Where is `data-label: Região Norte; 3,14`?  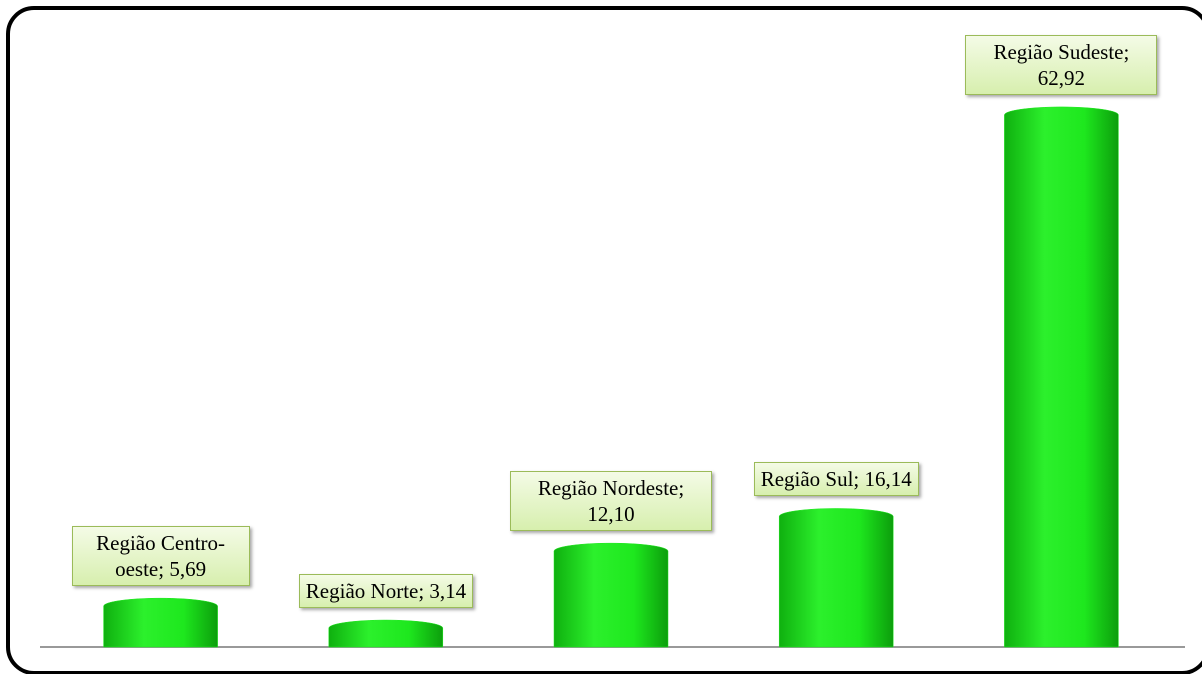
data-label: Região Norte; 3,14 is located at coordinates (386, 591).